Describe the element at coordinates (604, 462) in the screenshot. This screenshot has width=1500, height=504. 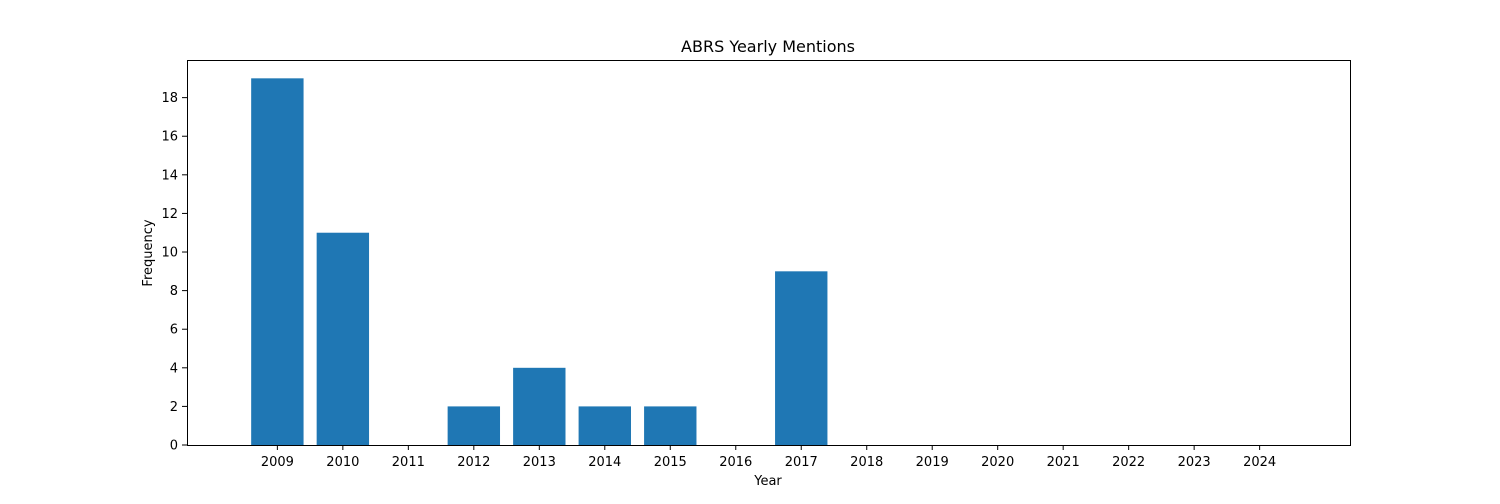
I see `x-tick-label-2014: 2014` at that location.